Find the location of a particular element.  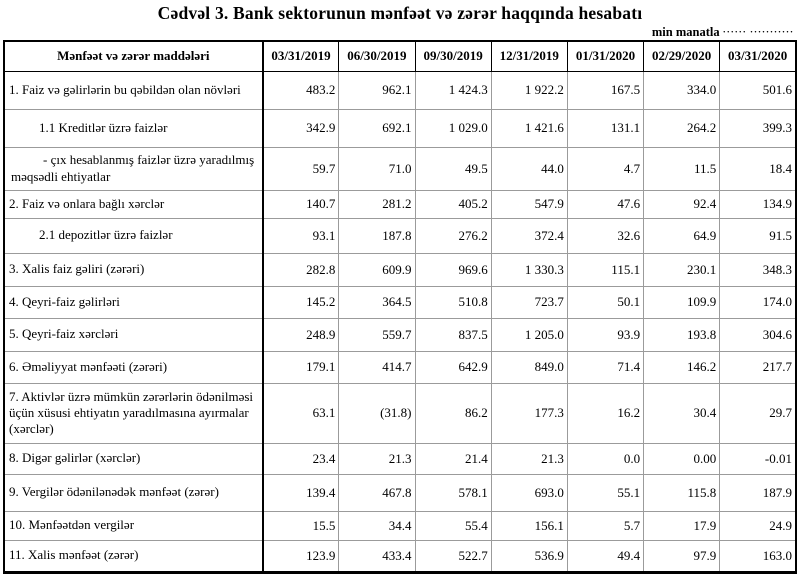

cell-value: 281.2 is located at coordinates (377, 204).